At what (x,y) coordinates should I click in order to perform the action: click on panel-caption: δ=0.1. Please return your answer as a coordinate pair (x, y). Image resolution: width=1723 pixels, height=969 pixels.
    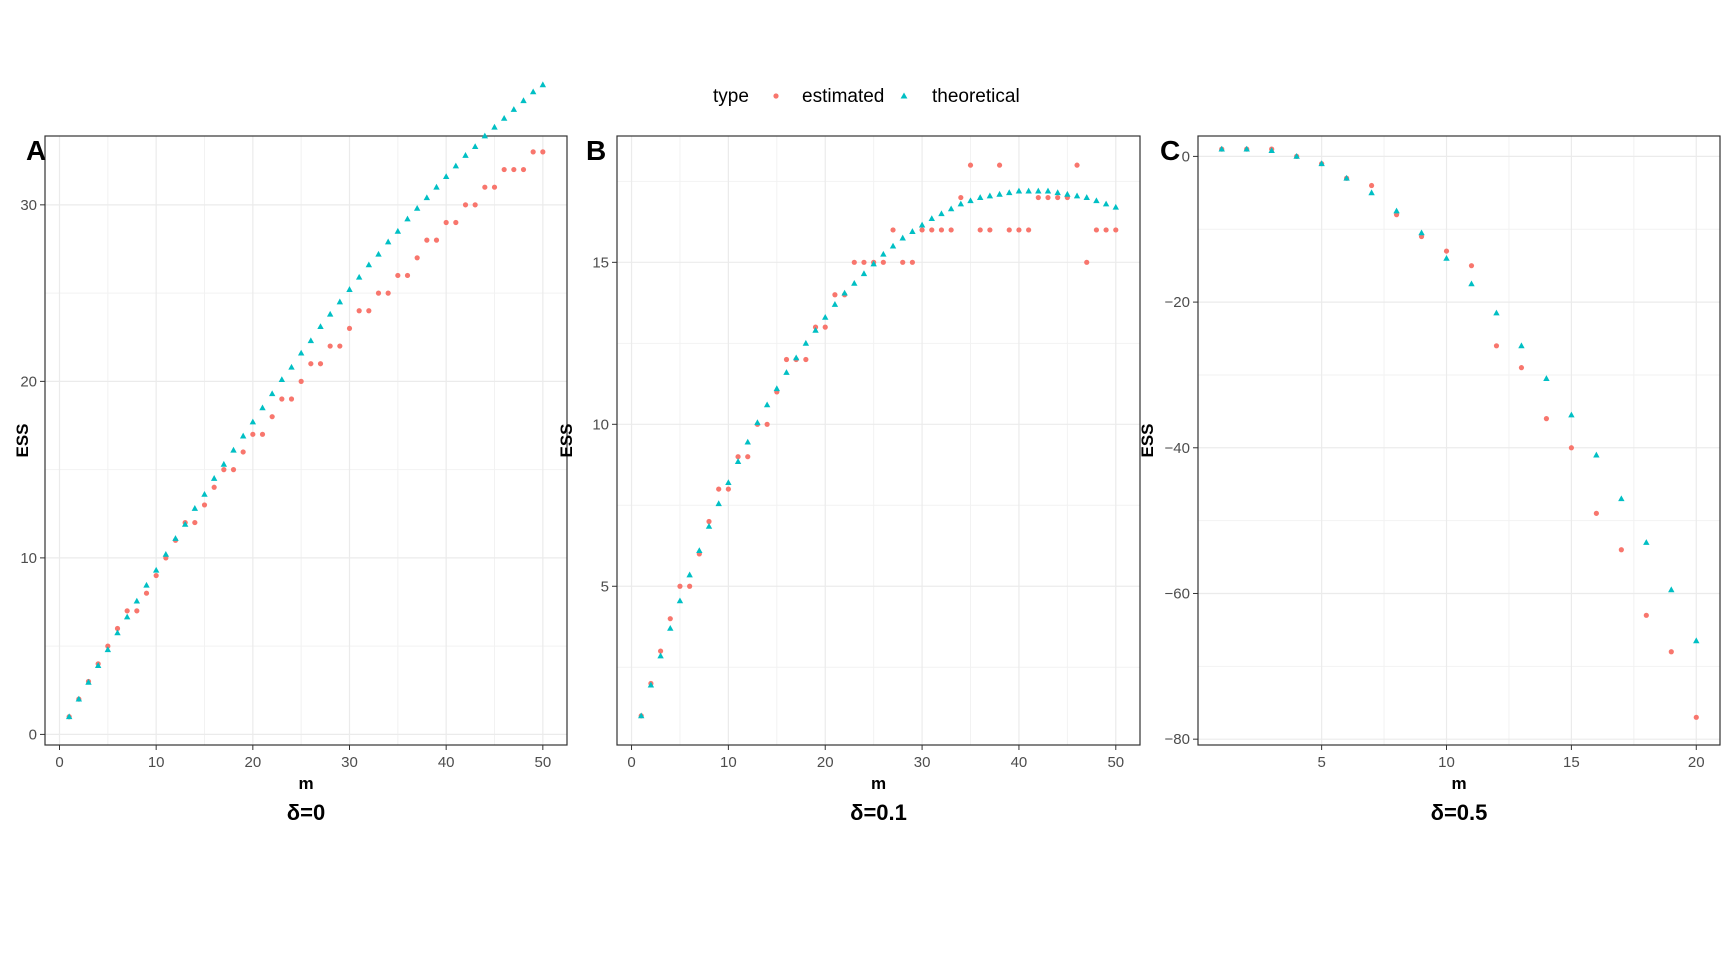
    Looking at the image, I should click on (878, 812).